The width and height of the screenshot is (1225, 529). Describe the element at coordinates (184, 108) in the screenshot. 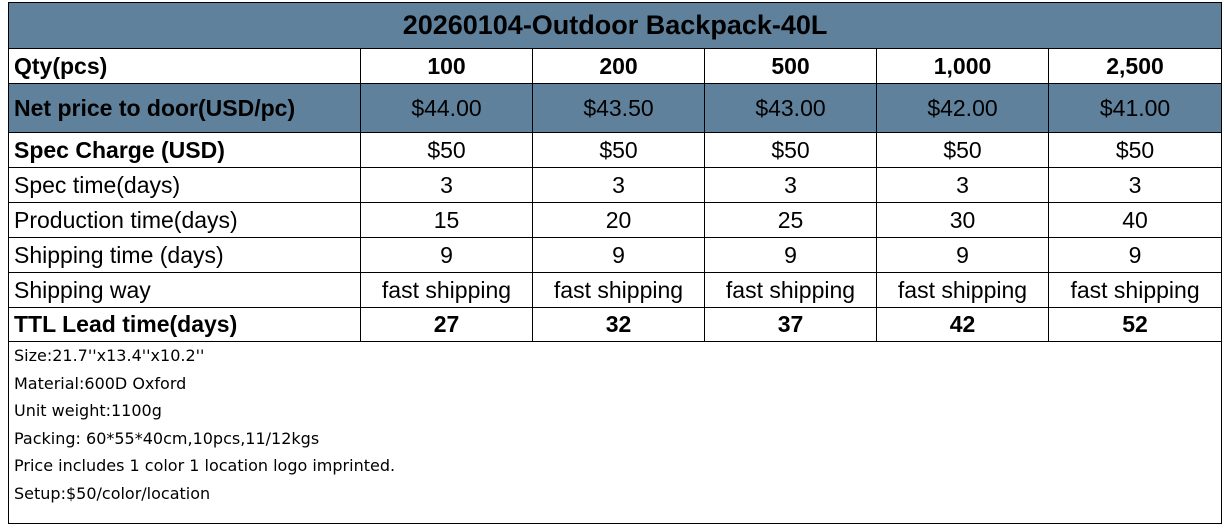

I see `net-price-label: Net price to door(USD/pc)` at that location.